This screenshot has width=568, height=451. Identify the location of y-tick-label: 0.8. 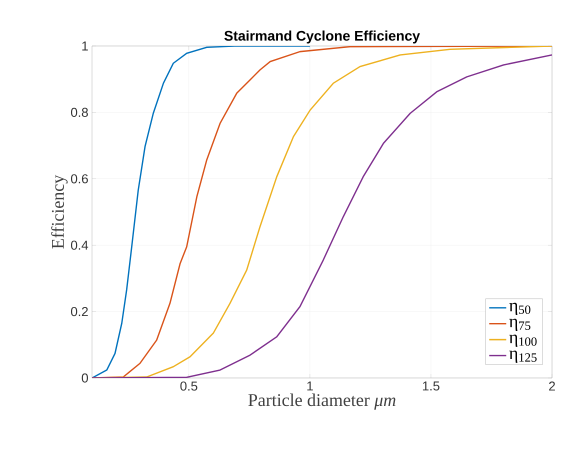
(79, 112).